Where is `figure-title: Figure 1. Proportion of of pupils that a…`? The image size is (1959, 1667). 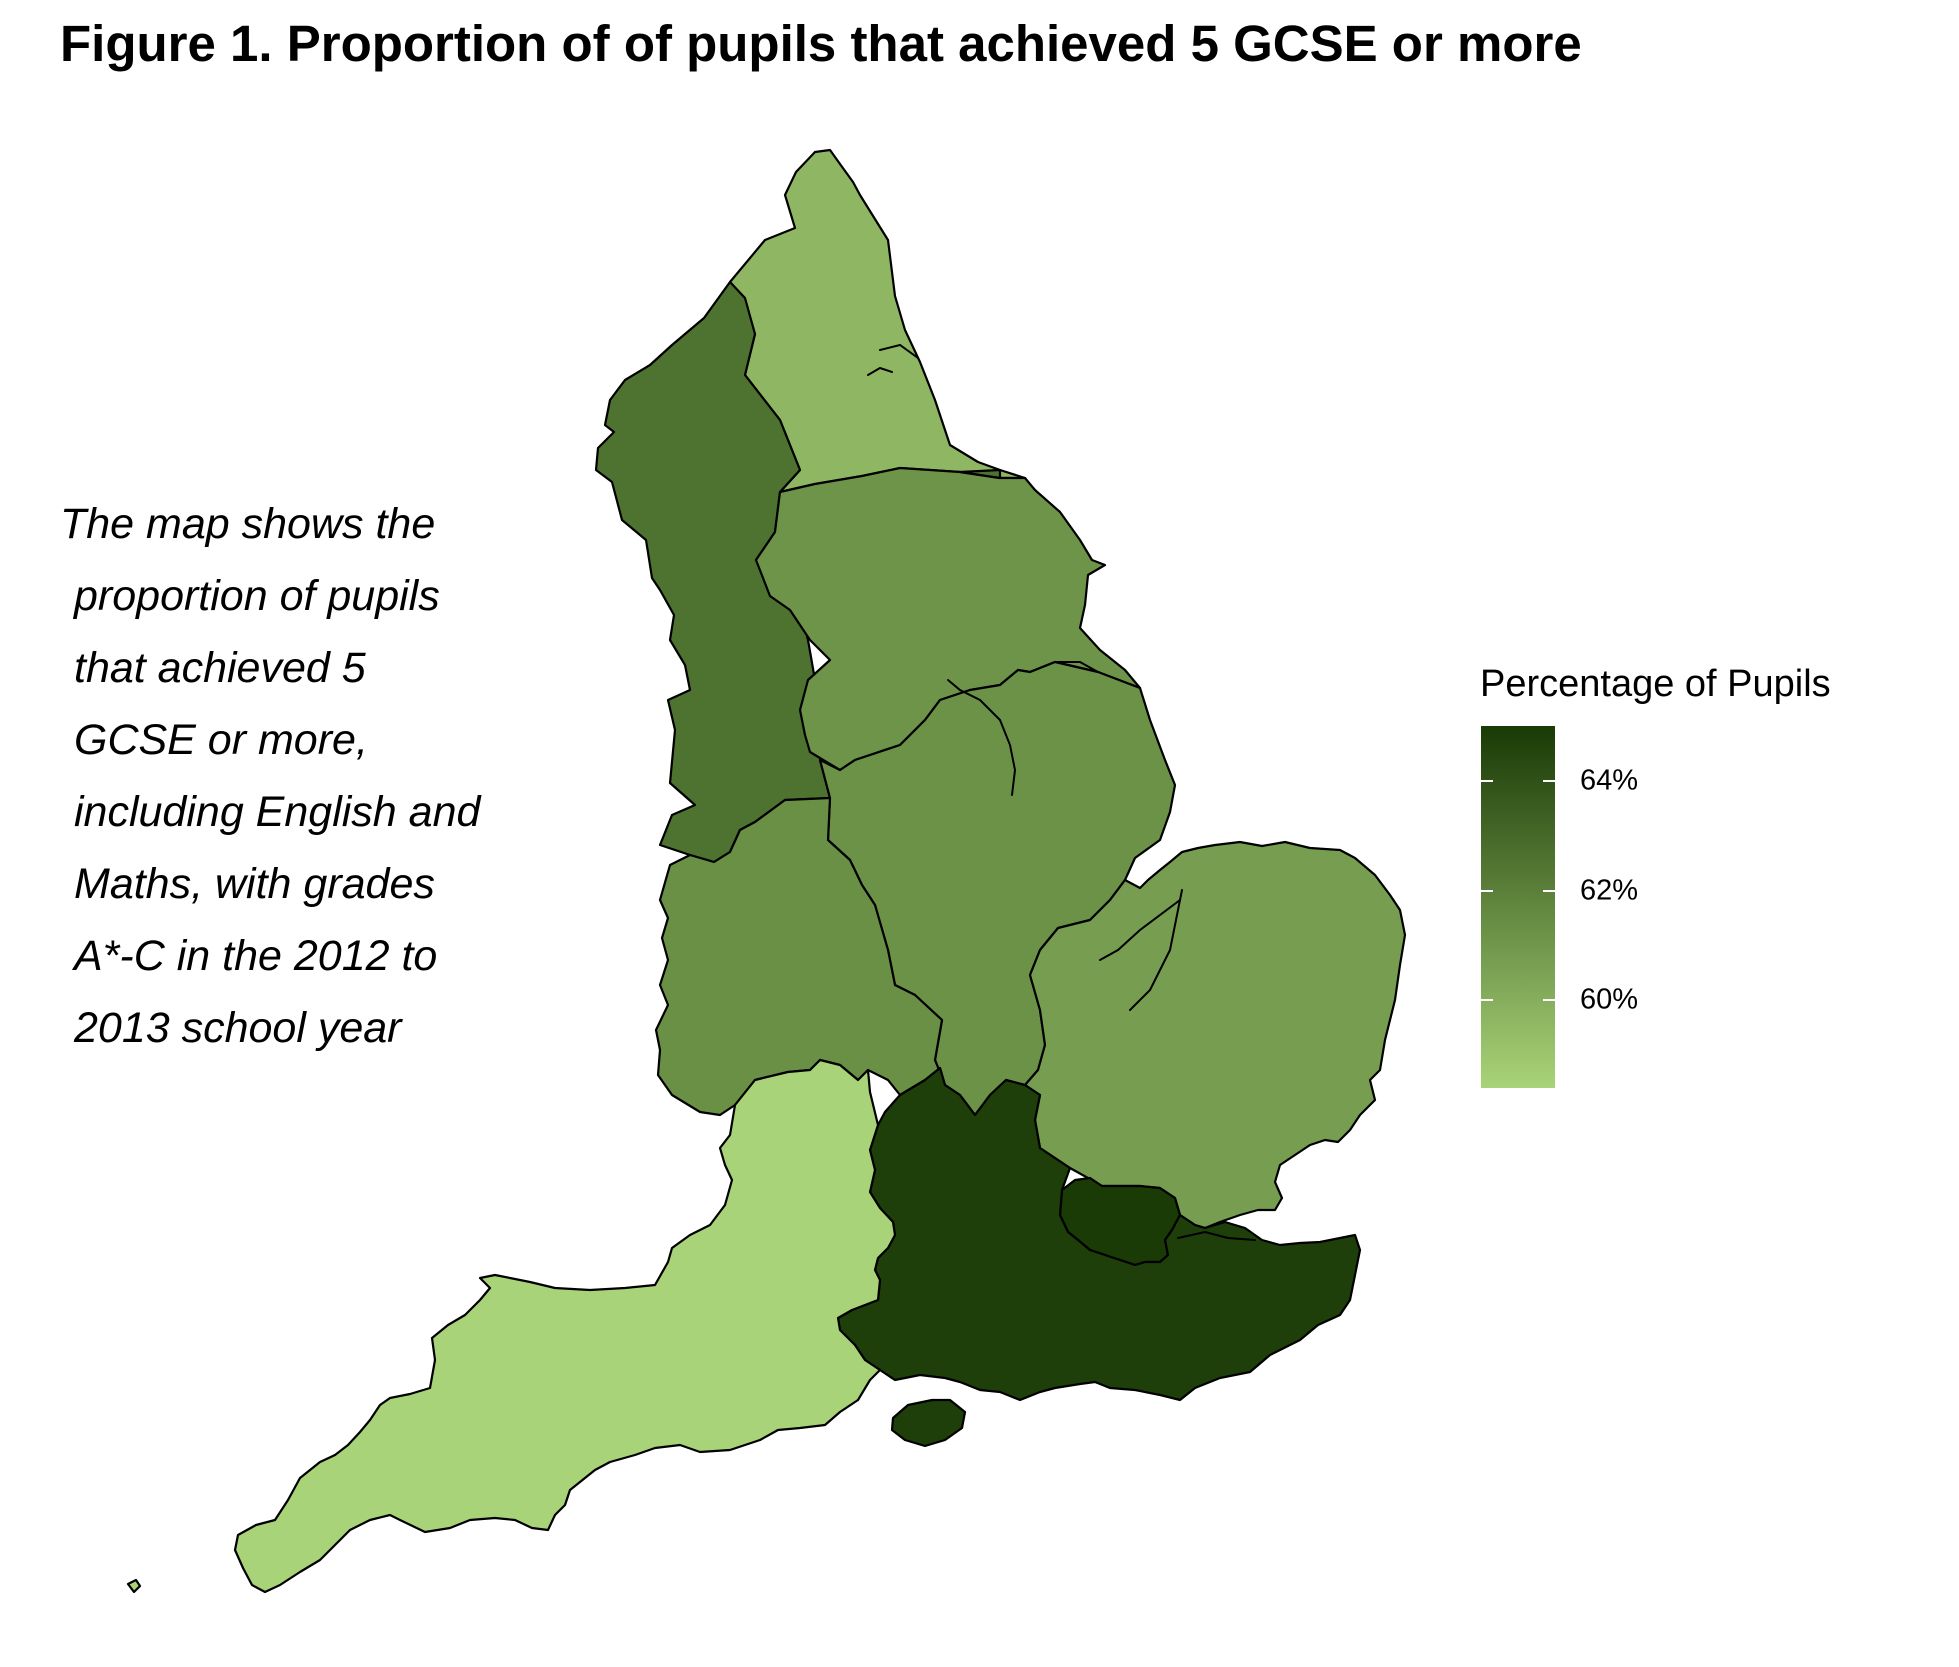 figure-title: Figure 1. Proportion of of pupils that a… is located at coordinates (821, 43).